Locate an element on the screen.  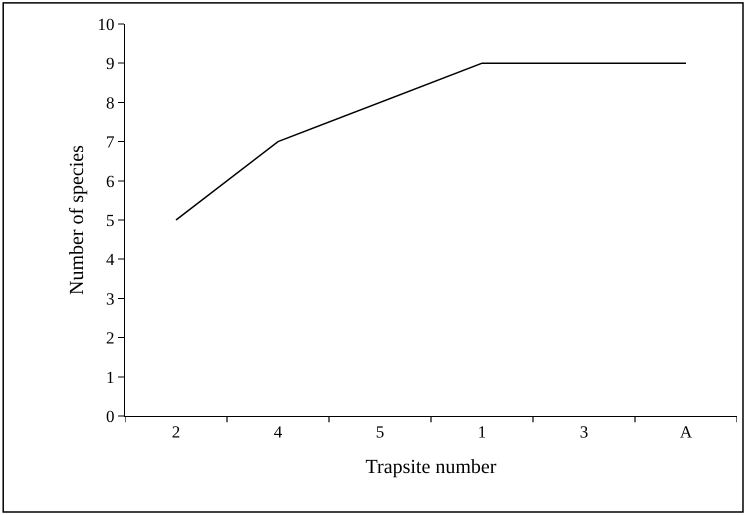
x-tick-label: 5 is located at coordinates (380, 432).